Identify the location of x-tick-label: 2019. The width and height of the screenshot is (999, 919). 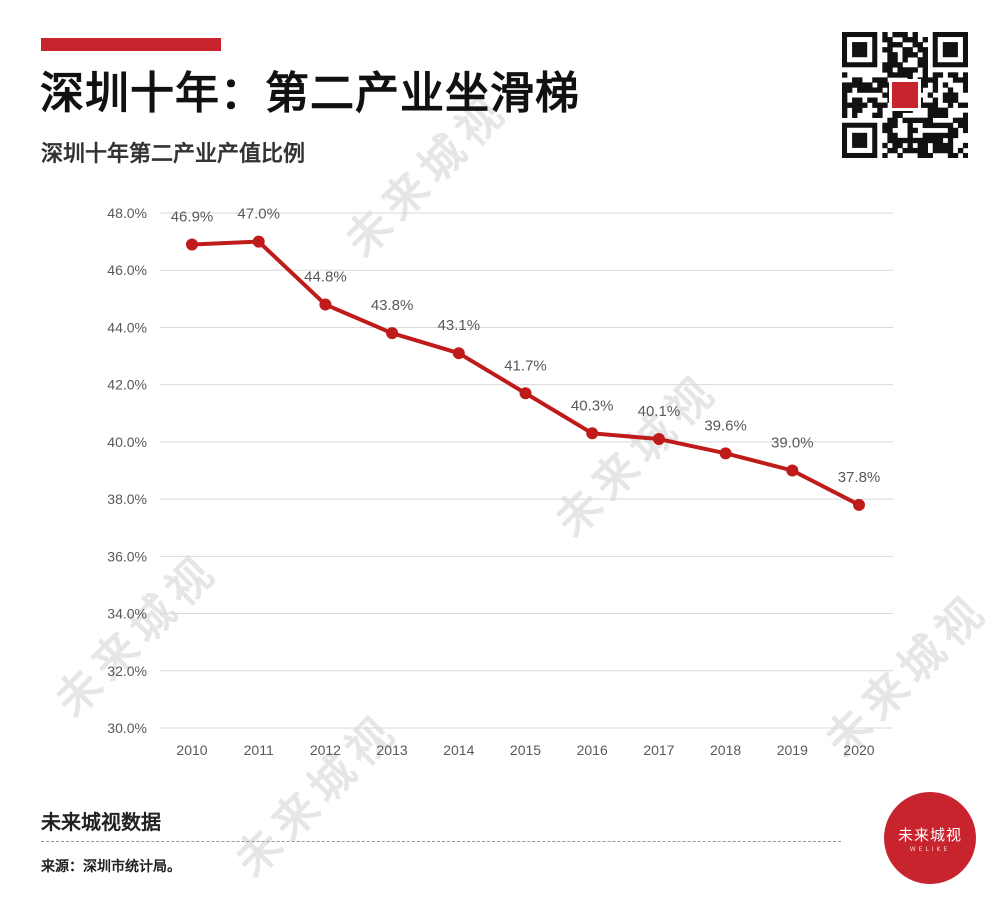
(792, 750).